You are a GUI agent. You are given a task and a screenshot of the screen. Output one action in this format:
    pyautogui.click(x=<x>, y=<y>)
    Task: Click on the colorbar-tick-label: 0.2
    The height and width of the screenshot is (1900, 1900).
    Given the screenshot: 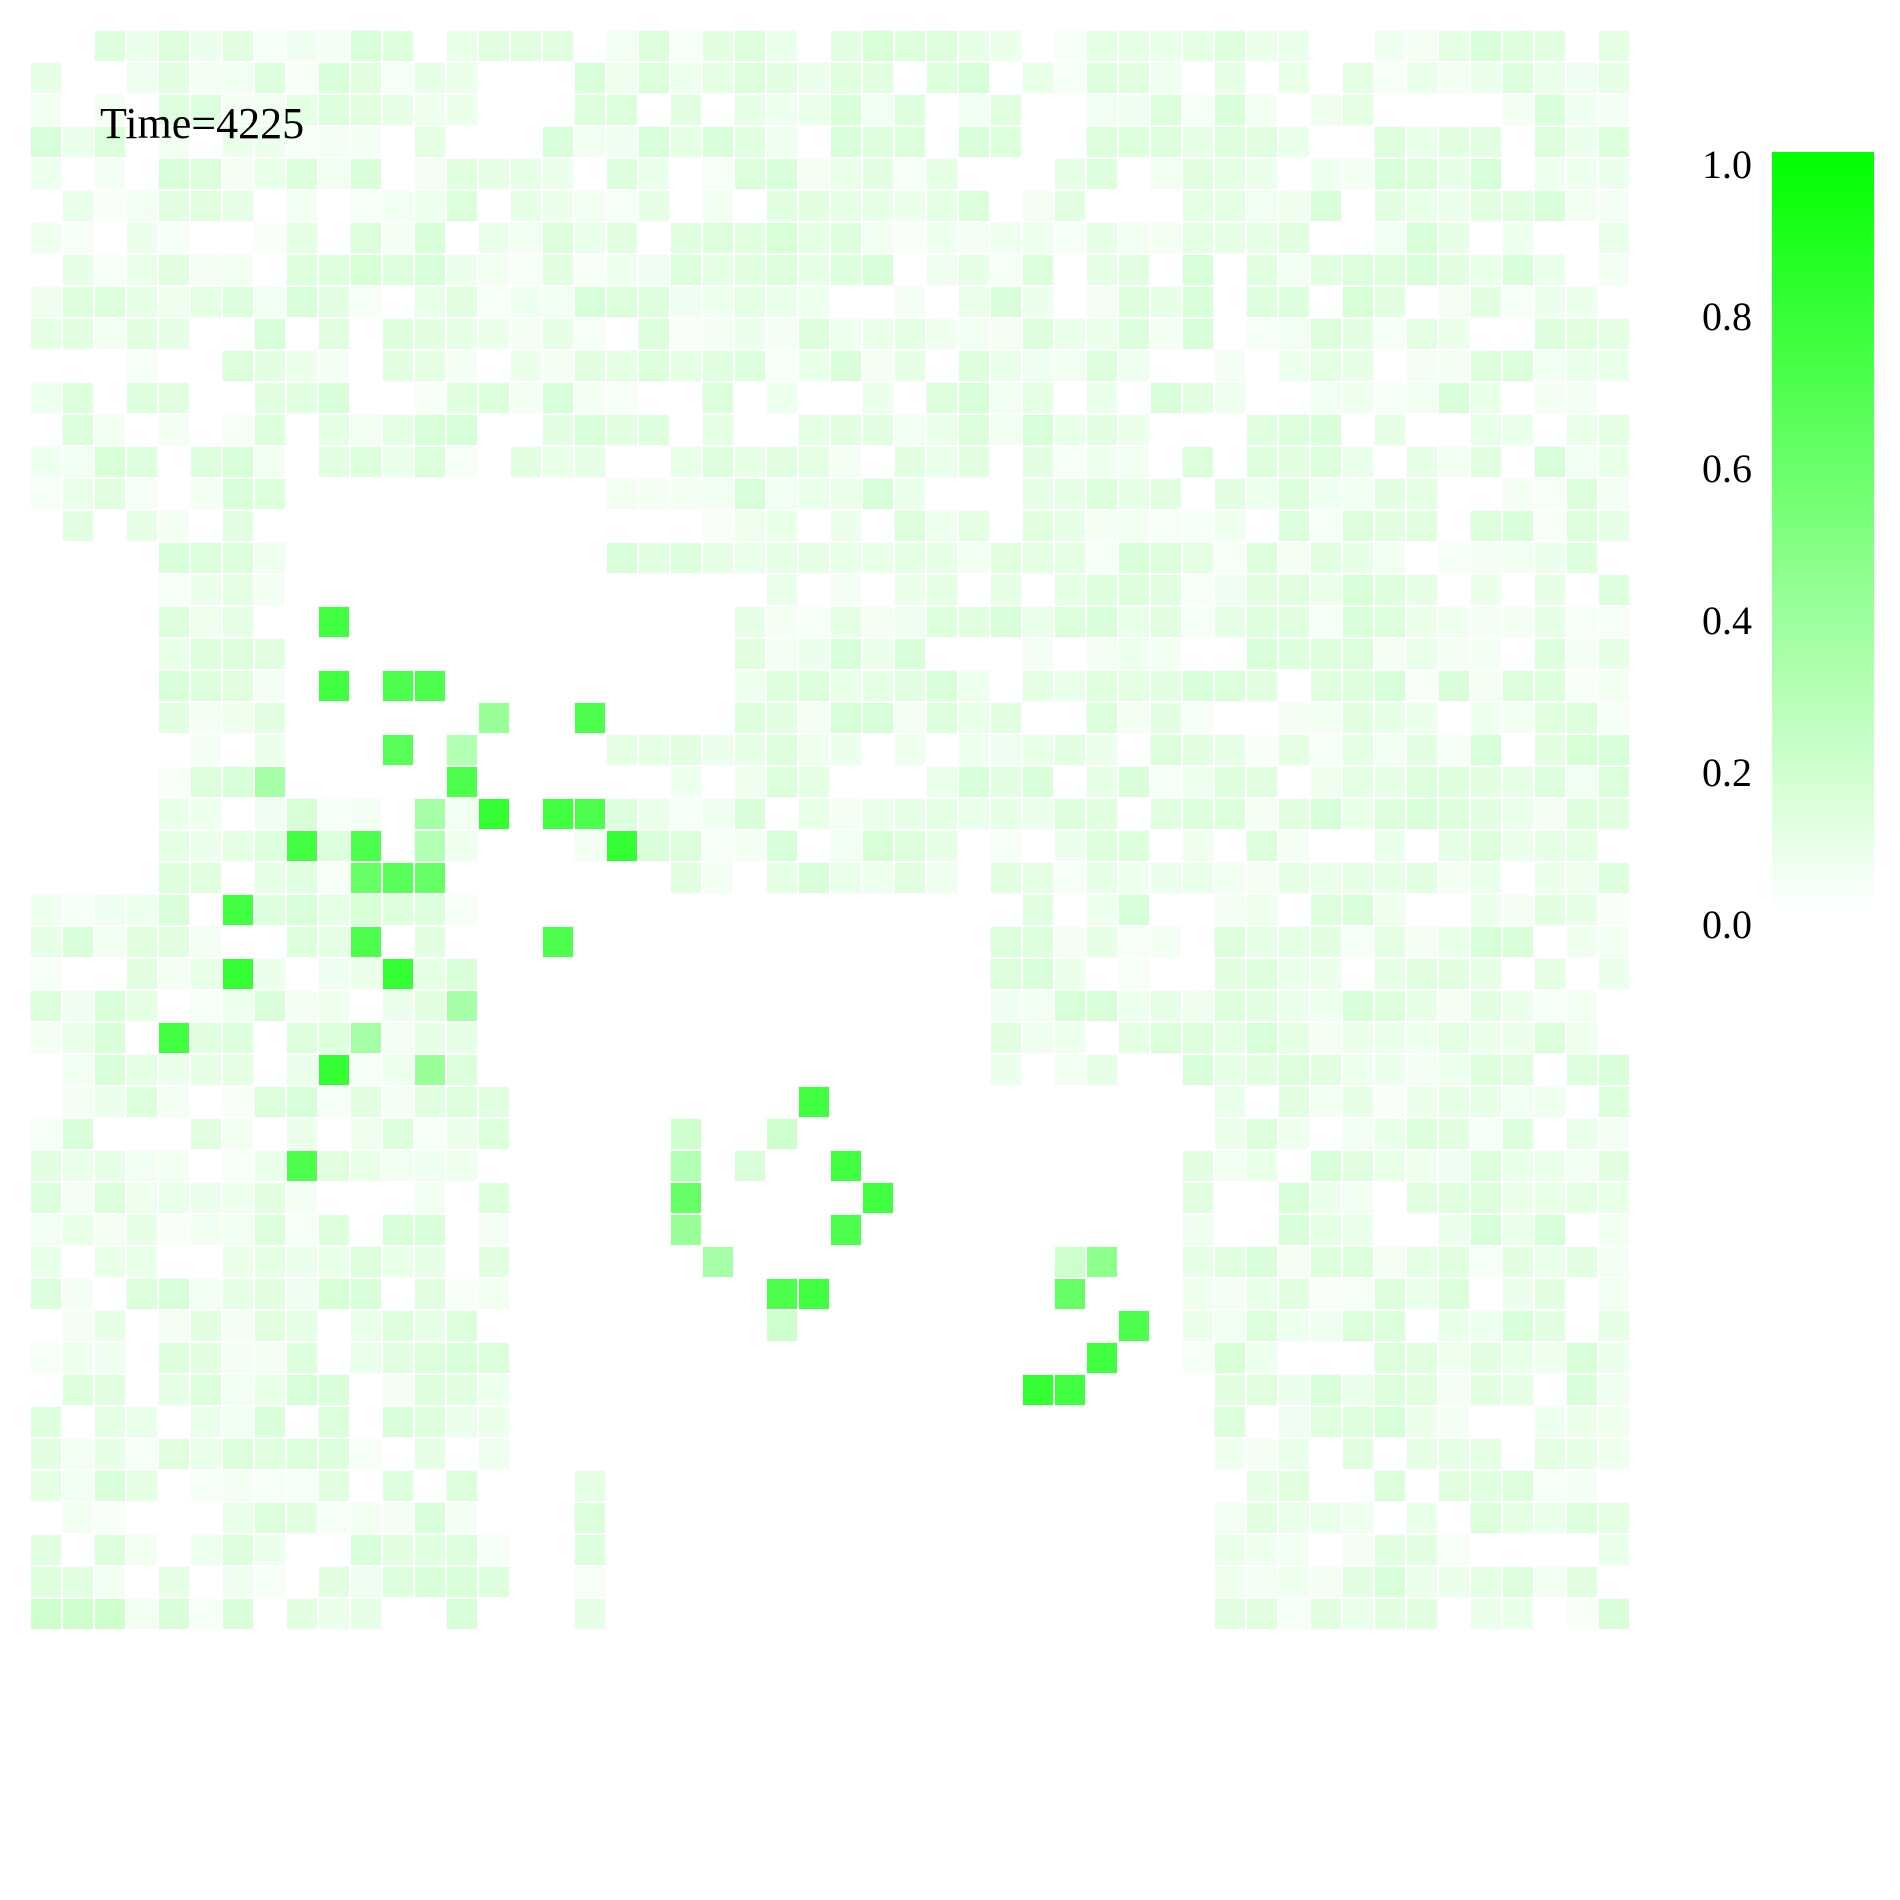 What is the action you would take?
    pyautogui.click(x=1727, y=772)
    